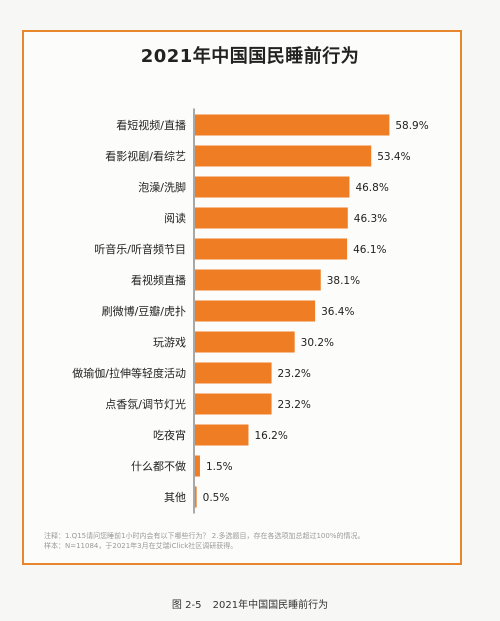 This screenshot has width=500, height=621. What do you see at coordinates (169, 435) in the screenshot?
I see `category-label: 吃夜宵` at bounding box center [169, 435].